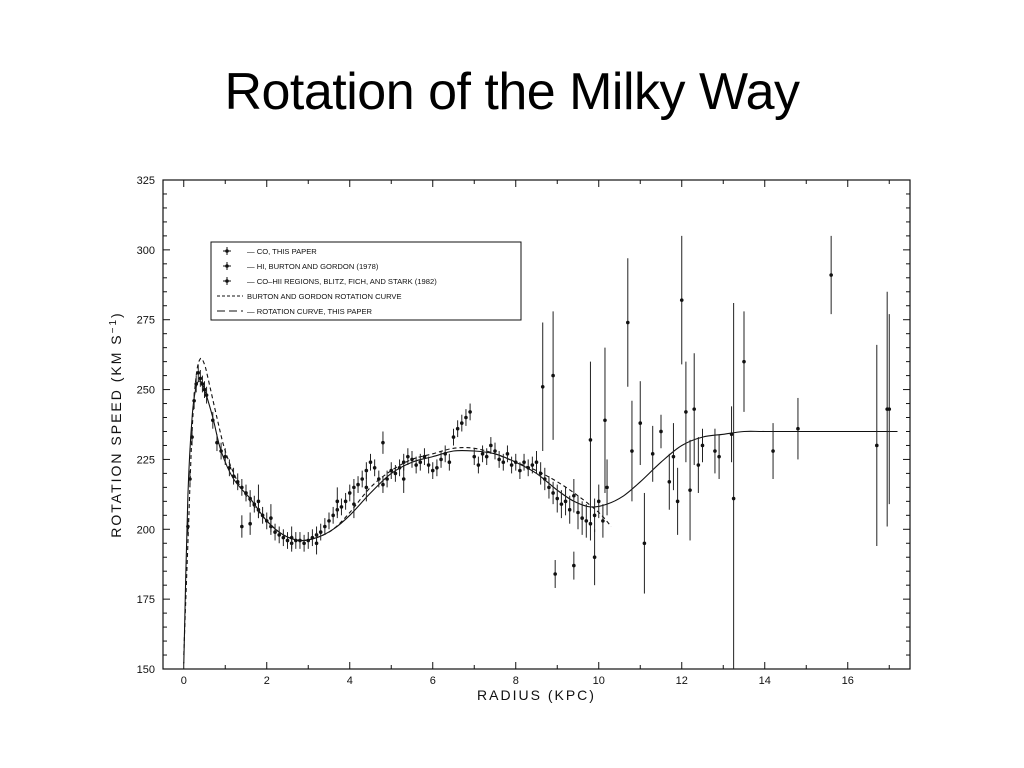 This screenshot has width=1024, height=768. What do you see at coordinates (301, 266) in the screenshot?
I see `legend-item: — HI, BURTON AND GORDON (1978)` at bounding box center [301, 266].